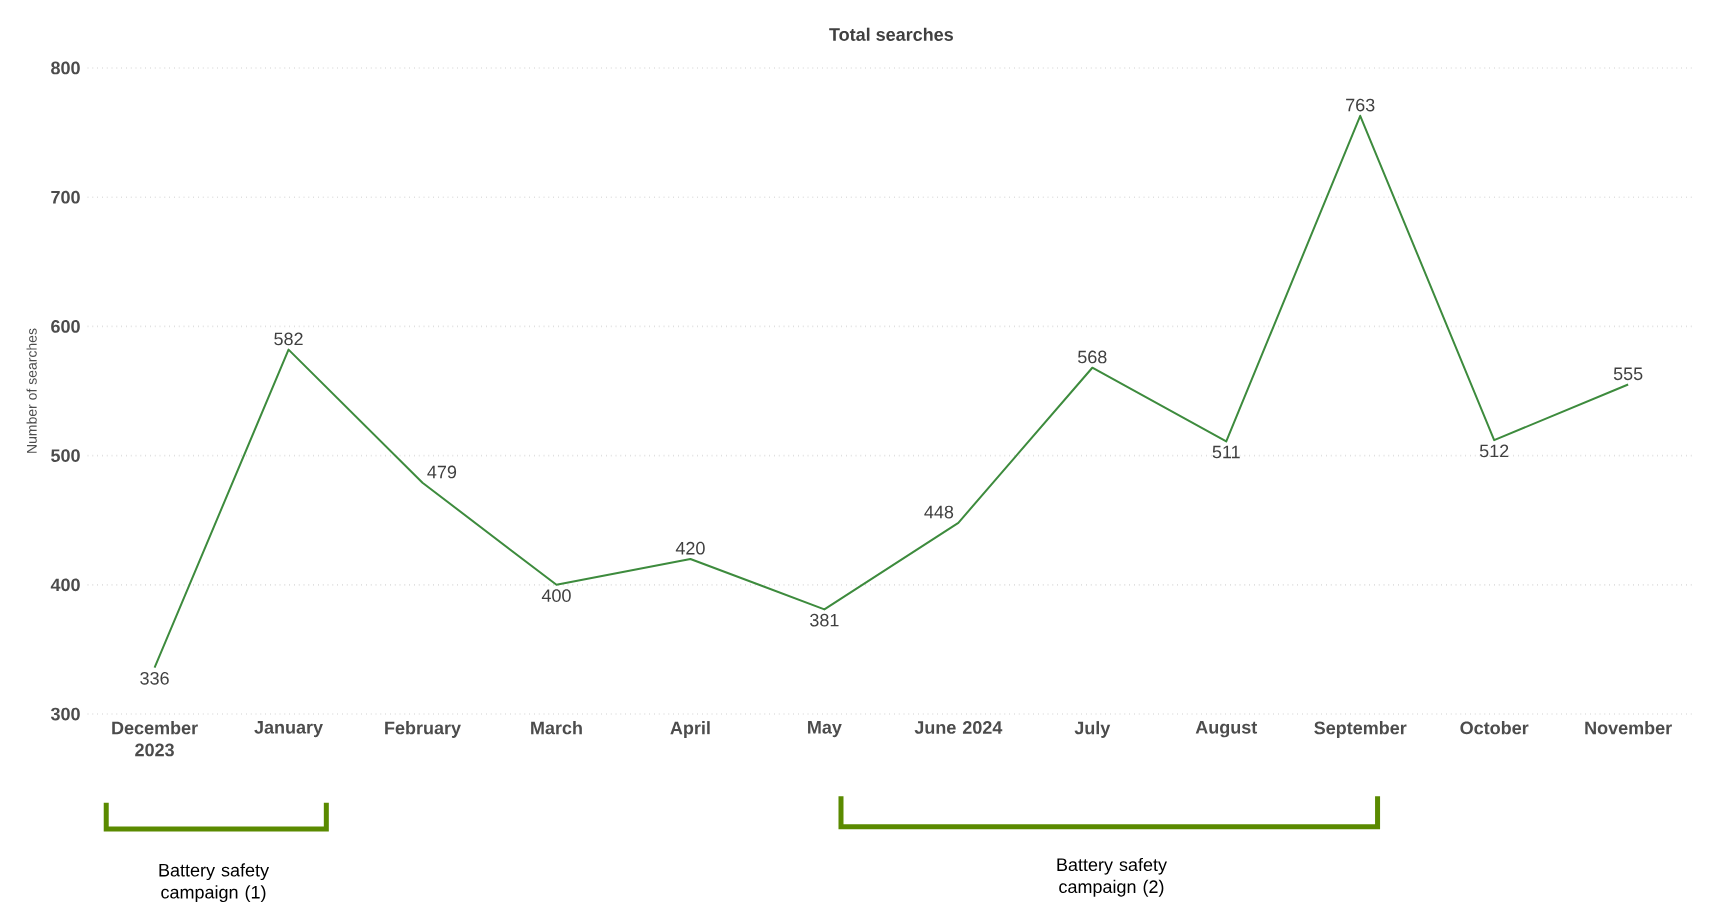 This screenshot has height=921, width=1717. What do you see at coordinates (690, 548) in the screenshot?
I see `data-label: 420` at bounding box center [690, 548].